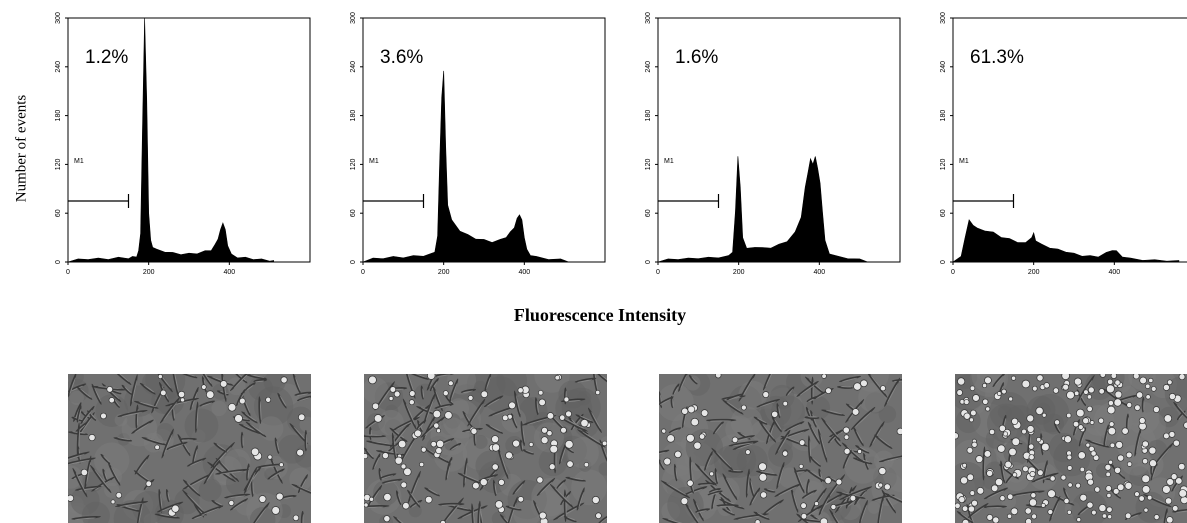 The image size is (1187, 523). I want to click on x-tick-label-4-2: 400, so click(1114, 272).